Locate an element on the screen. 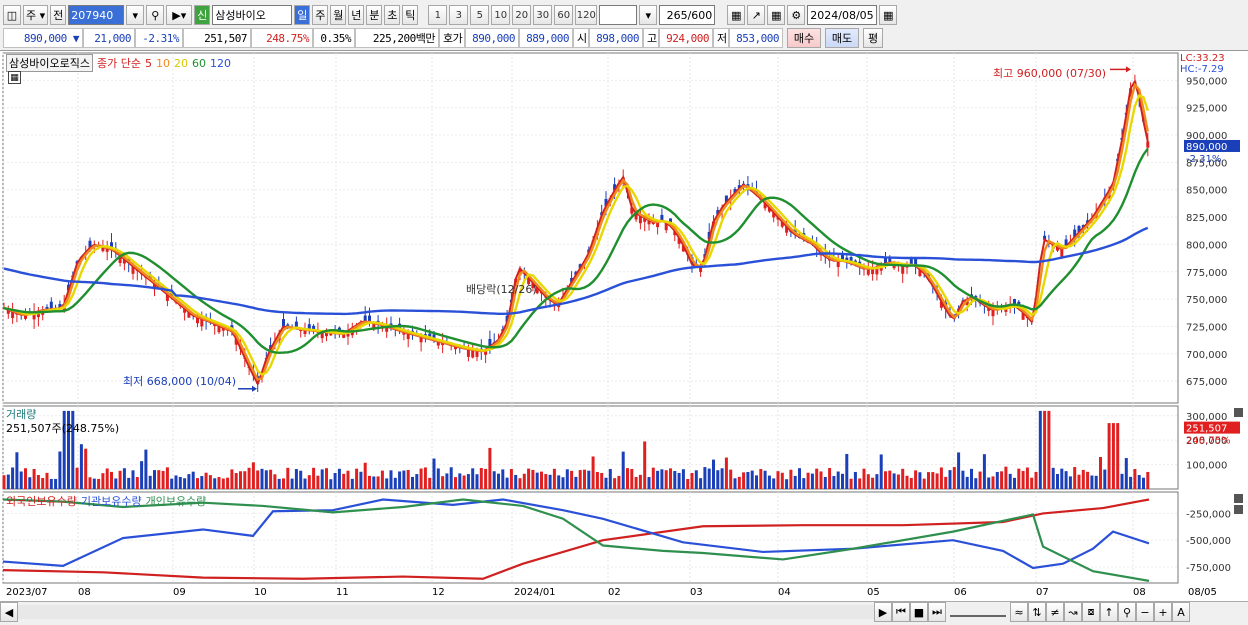  interval-5: 5 is located at coordinates (480, 15).